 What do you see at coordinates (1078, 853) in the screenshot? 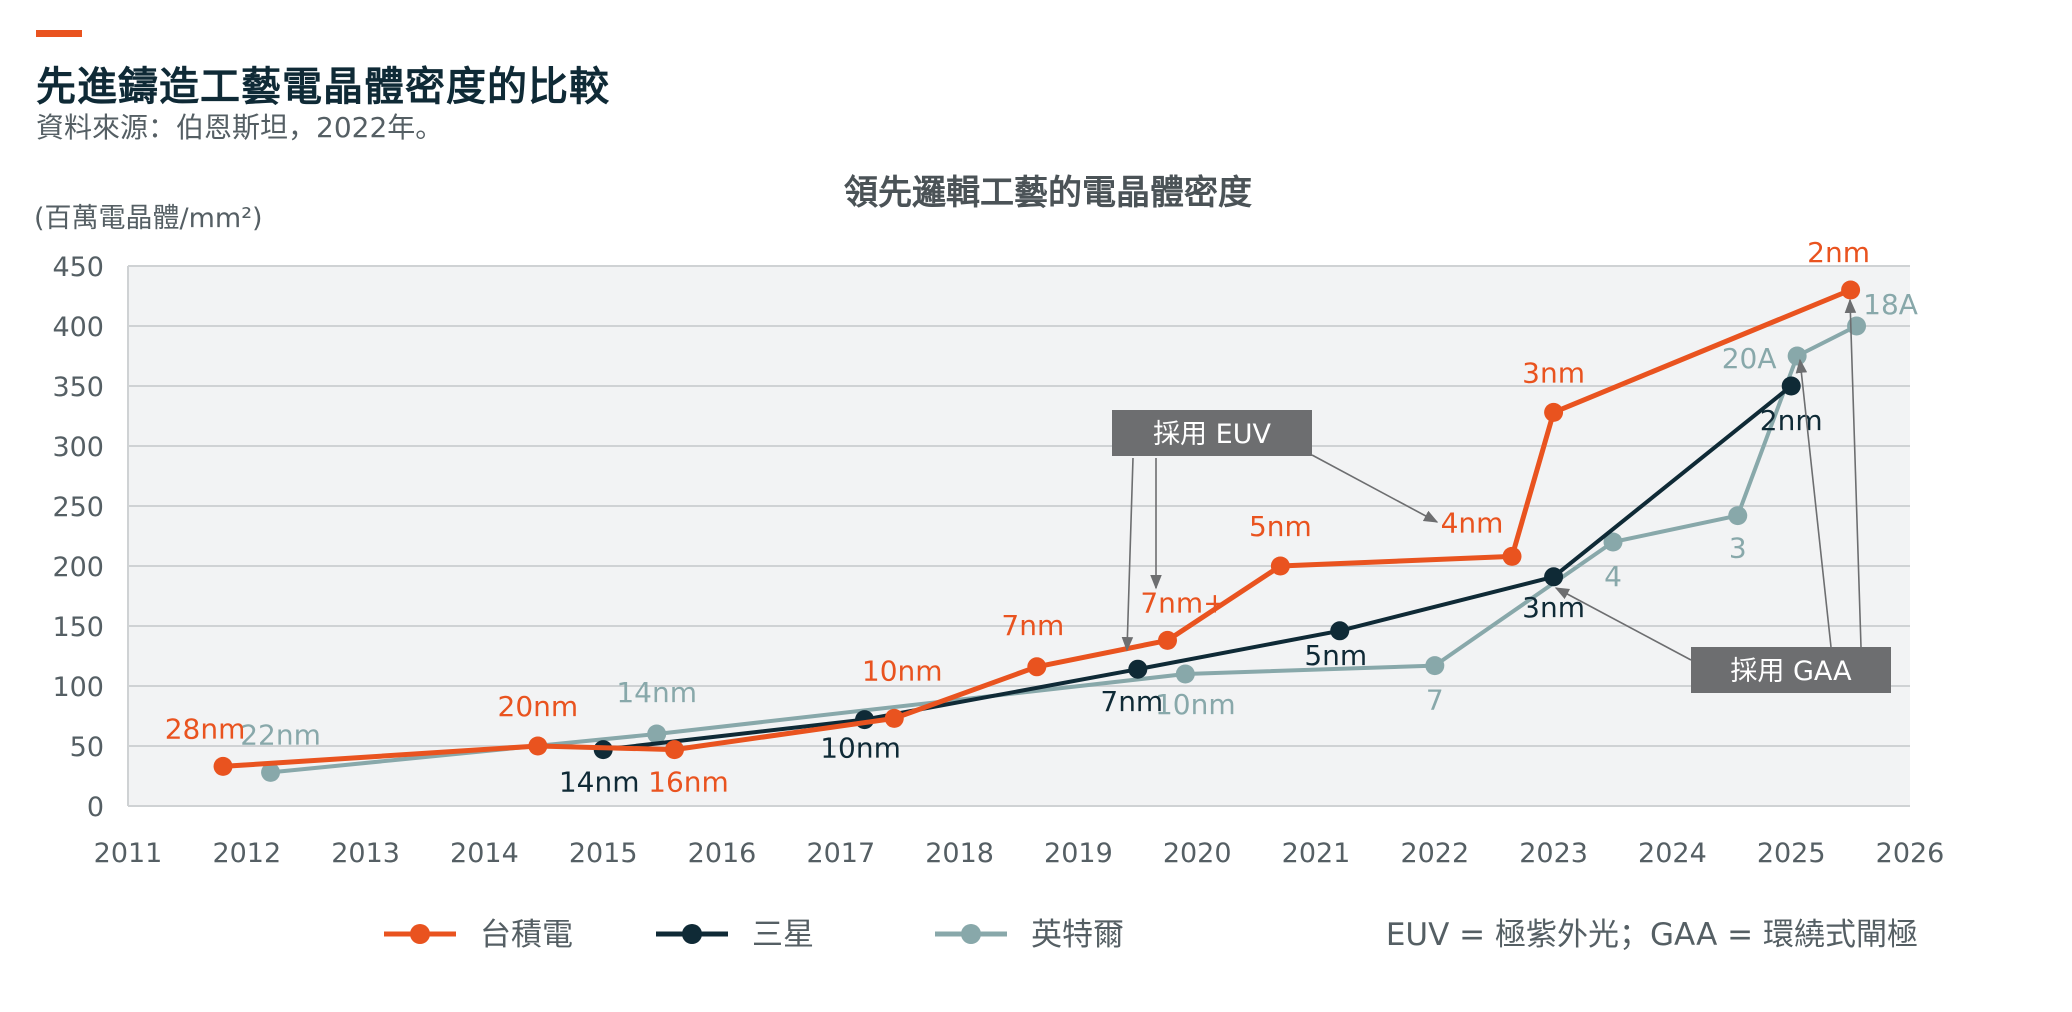
I see `x-tick-label: 2019` at bounding box center [1078, 853].